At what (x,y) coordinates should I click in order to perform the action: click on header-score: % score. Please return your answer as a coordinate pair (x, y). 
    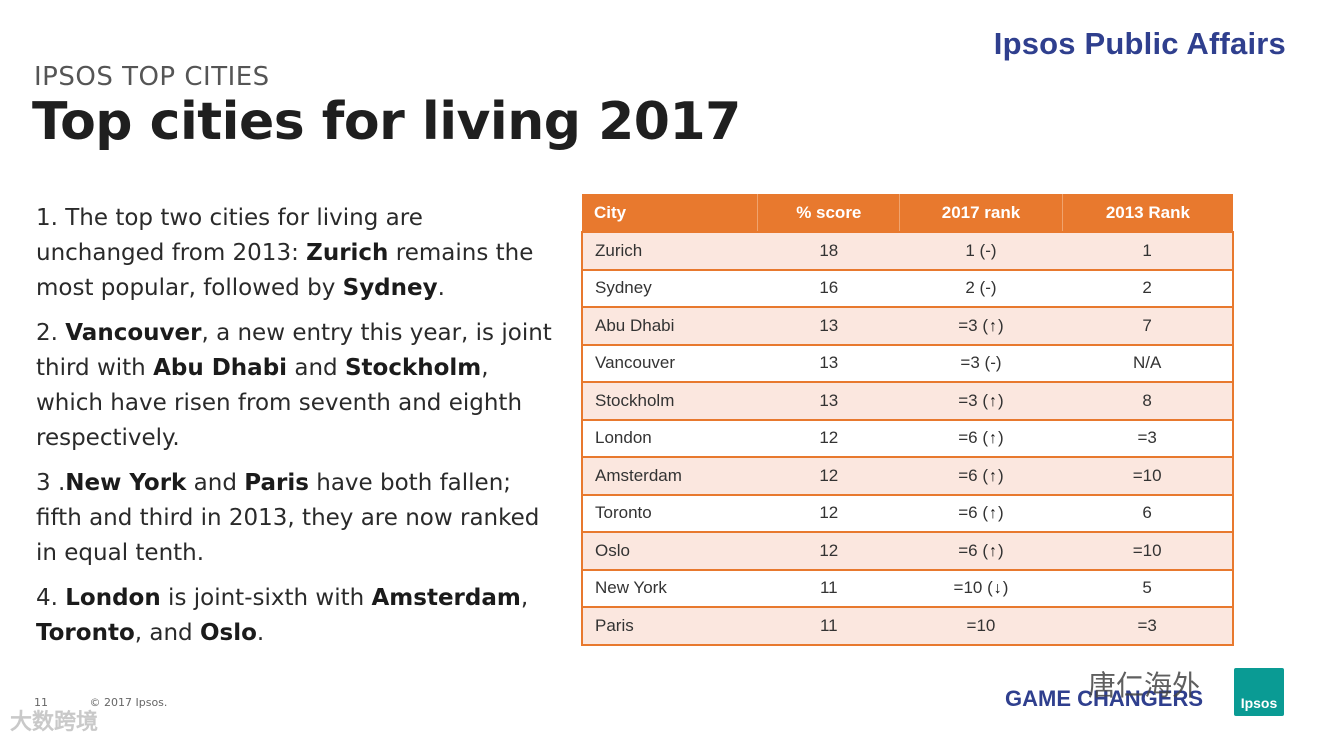
    Looking at the image, I should click on (829, 213).